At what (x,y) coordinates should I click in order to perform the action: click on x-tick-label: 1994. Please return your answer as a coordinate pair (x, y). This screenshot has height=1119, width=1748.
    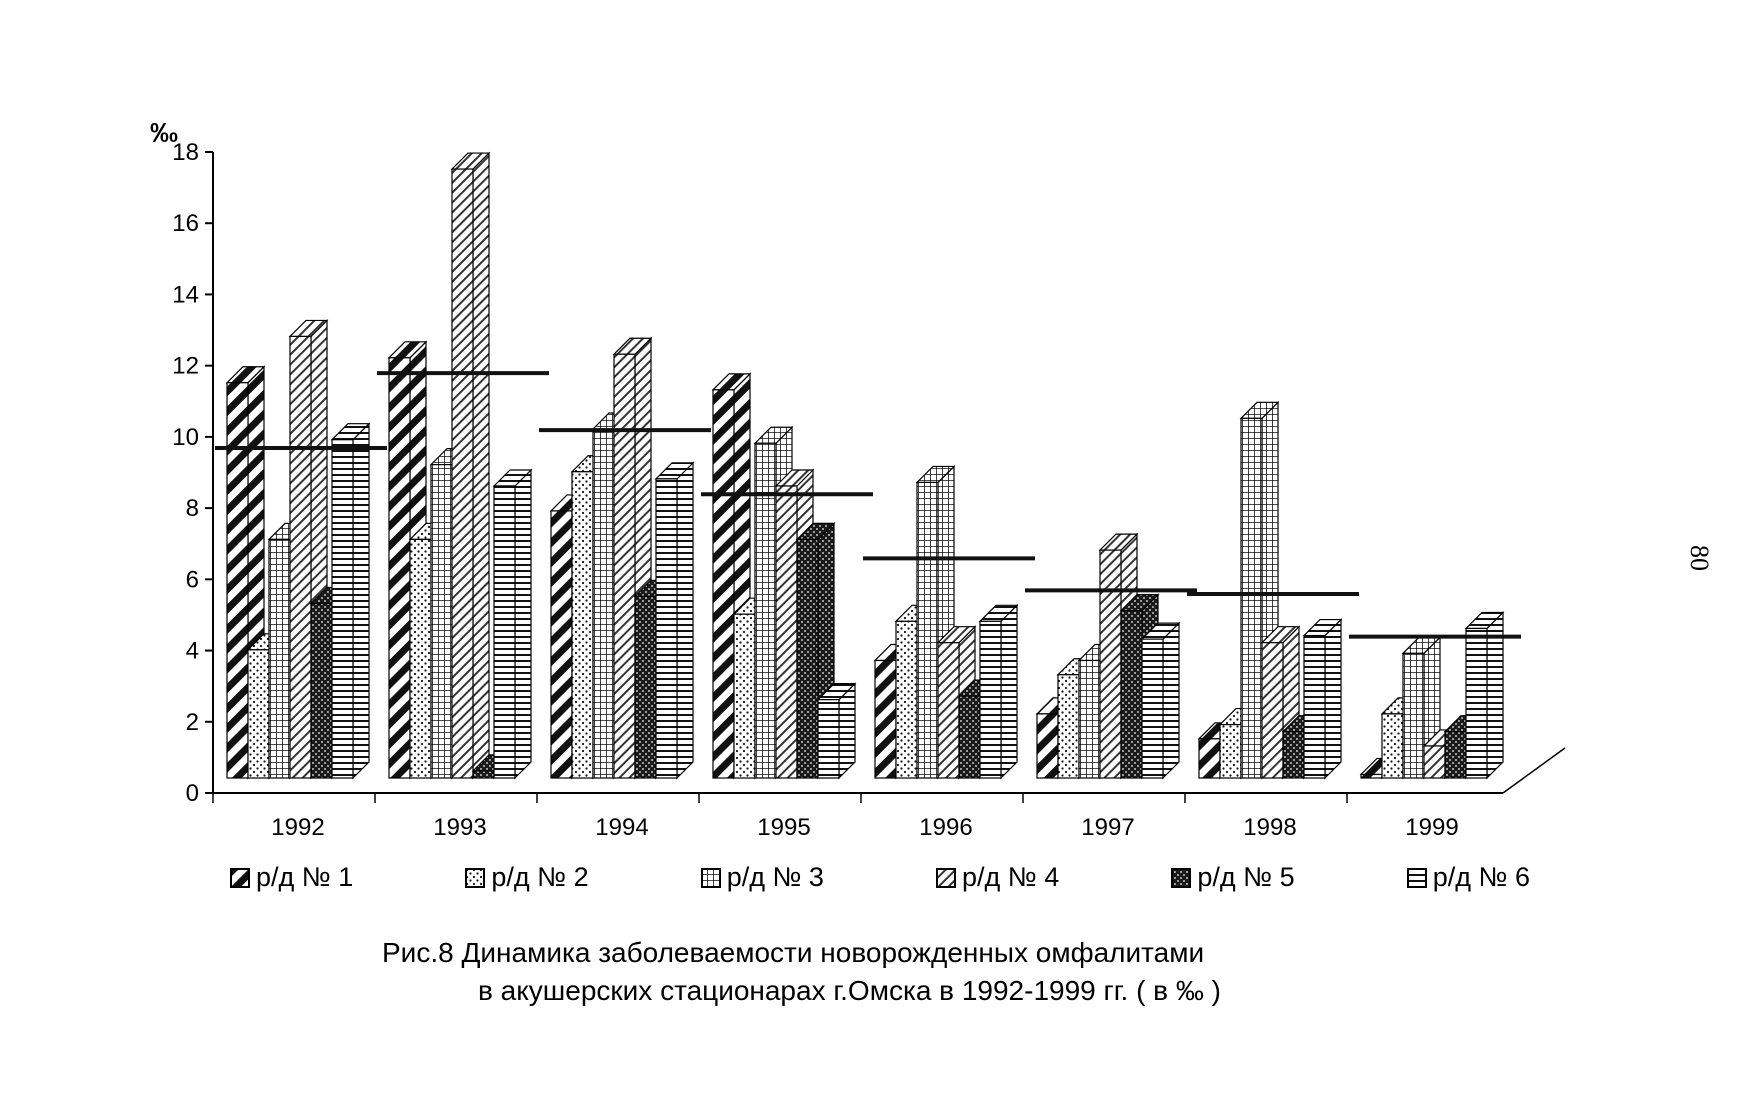
    Looking at the image, I should click on (621, 827).